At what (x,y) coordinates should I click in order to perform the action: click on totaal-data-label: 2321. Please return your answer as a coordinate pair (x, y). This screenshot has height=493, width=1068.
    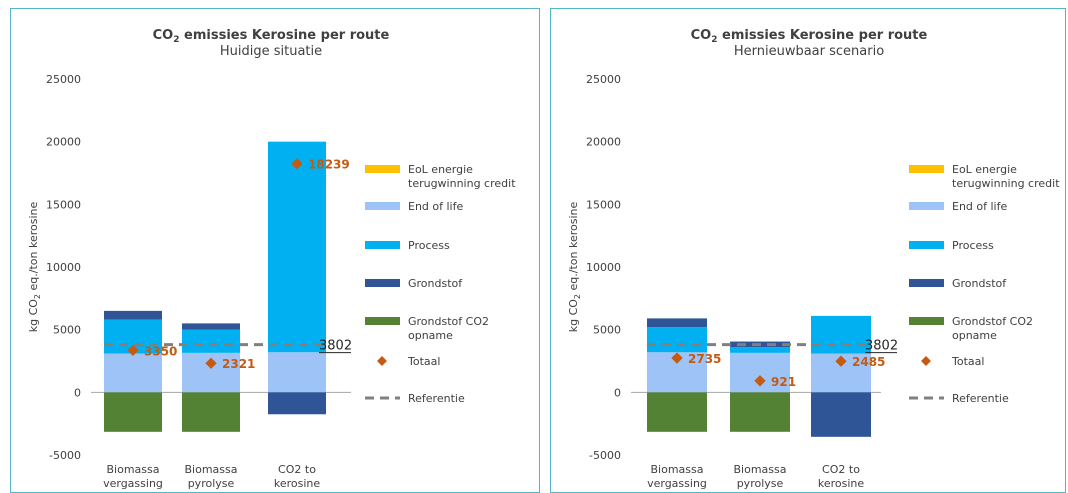
    Looking at the image, I should click on (238, 364).